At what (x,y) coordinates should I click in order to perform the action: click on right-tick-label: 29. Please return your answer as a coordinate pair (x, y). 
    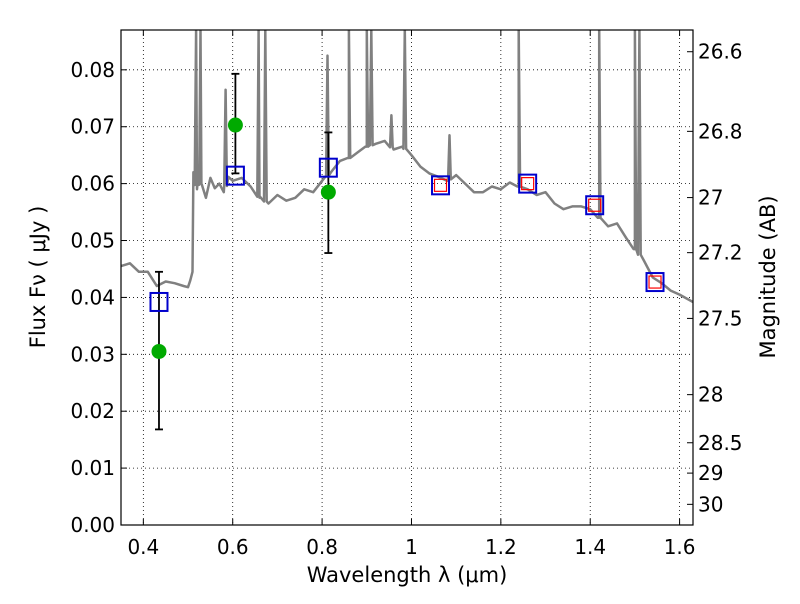
    Looking at the image, I should click on (710, 473).